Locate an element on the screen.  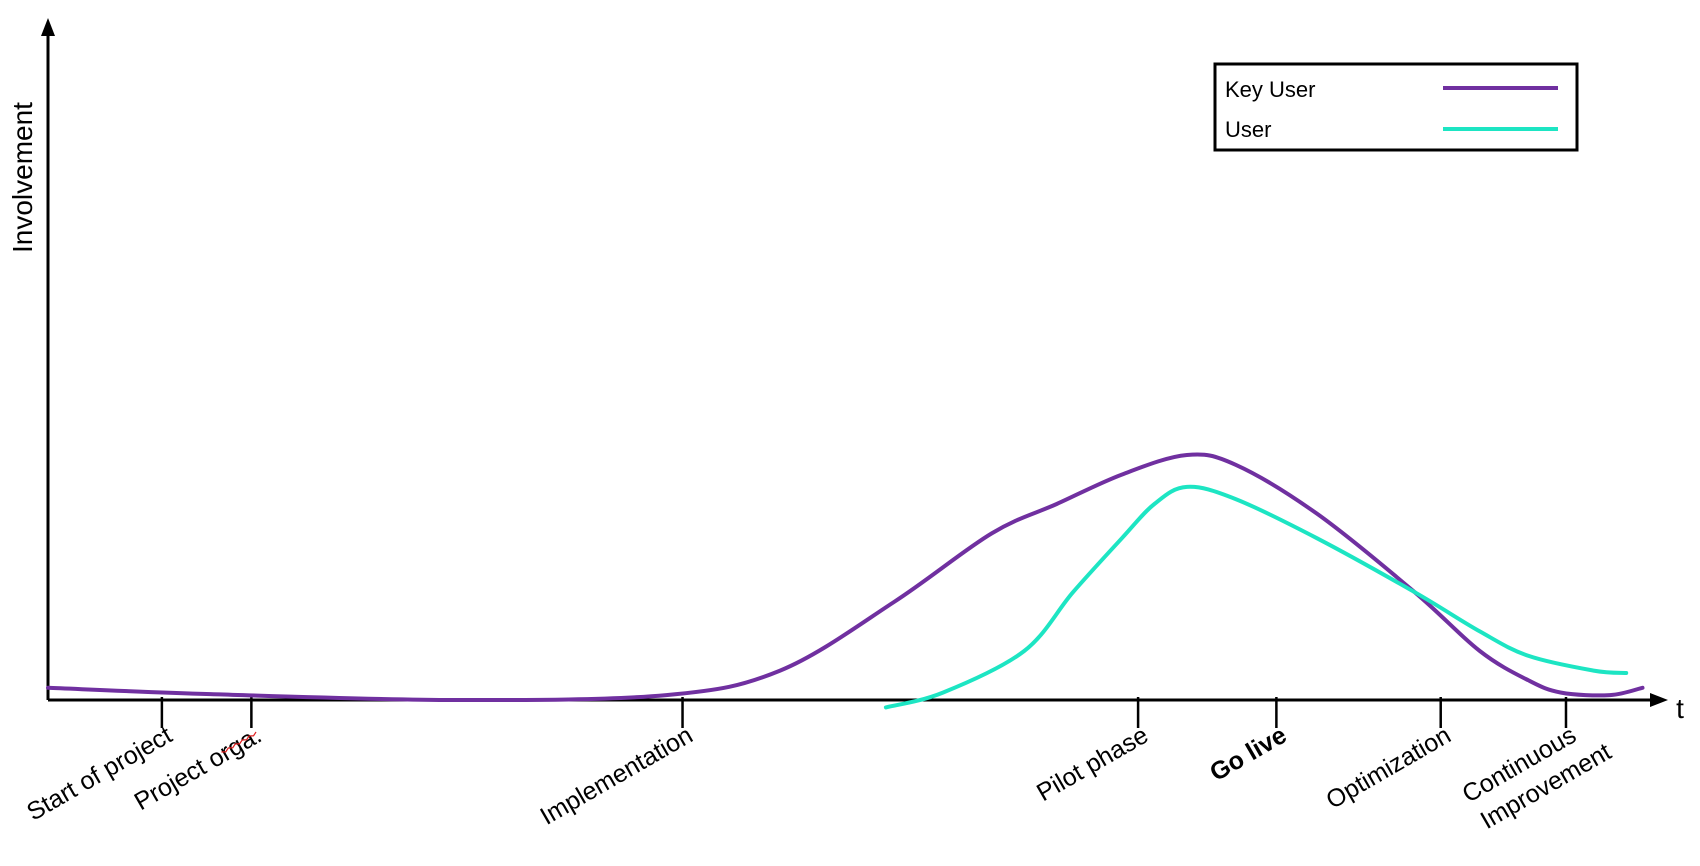
milestone-label: Optimization is located at coordinates (1388, 768).